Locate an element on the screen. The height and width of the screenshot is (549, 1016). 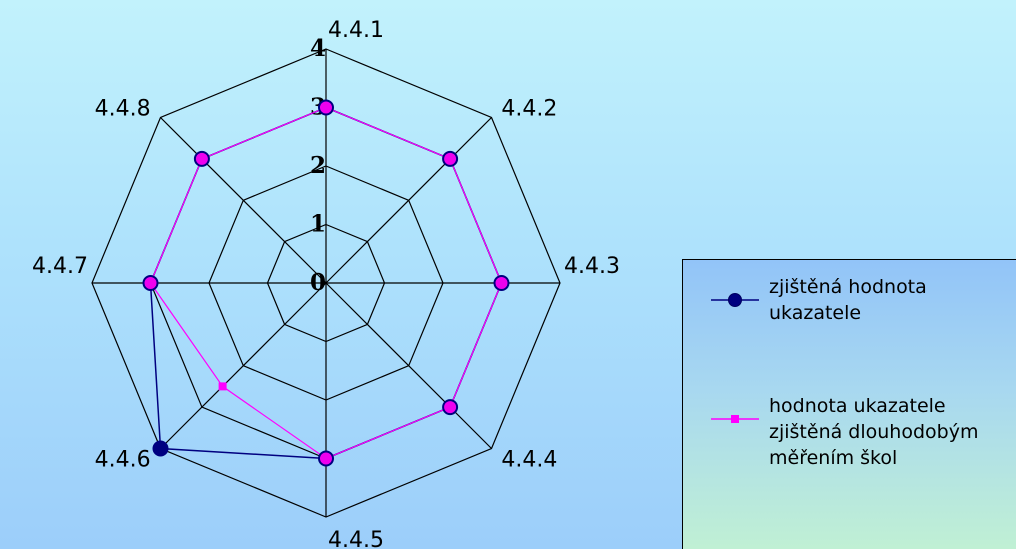
data-point-observed-4.4.6 is located at coordinates (160, 448).